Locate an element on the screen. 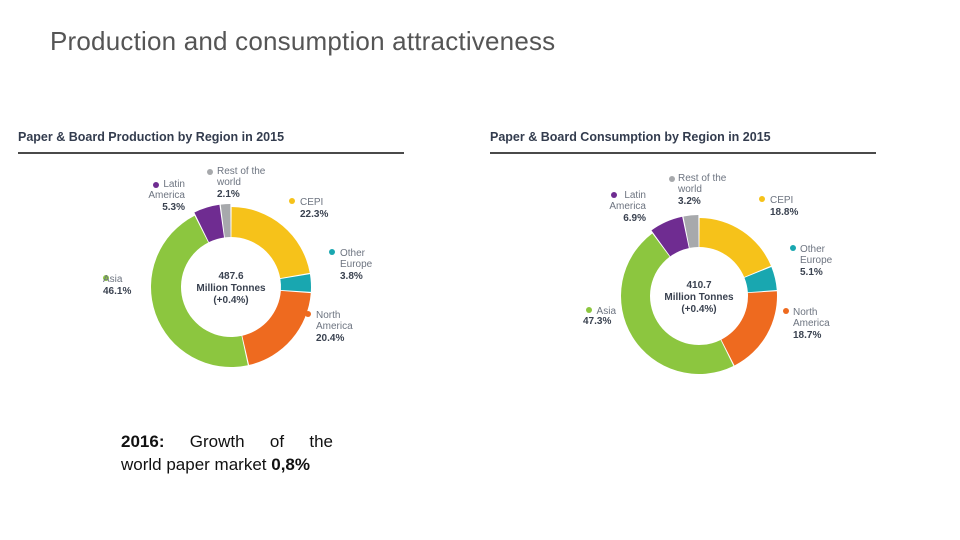 This screenshot has height=540, width=960. note-word: the is located at coordinates (321, 441).